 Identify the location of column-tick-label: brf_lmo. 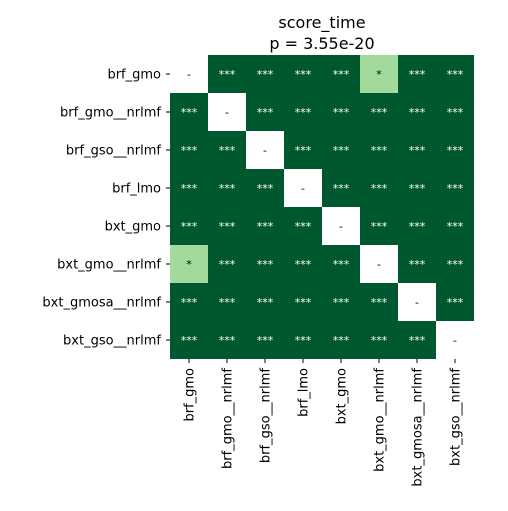
(304, 392).